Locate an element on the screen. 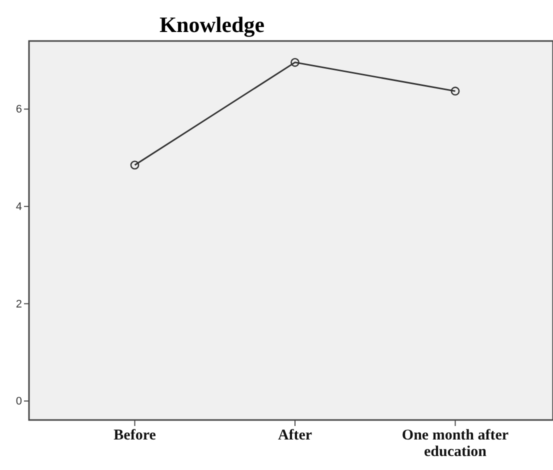 The width and height of the screenshot is (553, 470). chart-title: Knowledge is located at coordinates (212, 24).